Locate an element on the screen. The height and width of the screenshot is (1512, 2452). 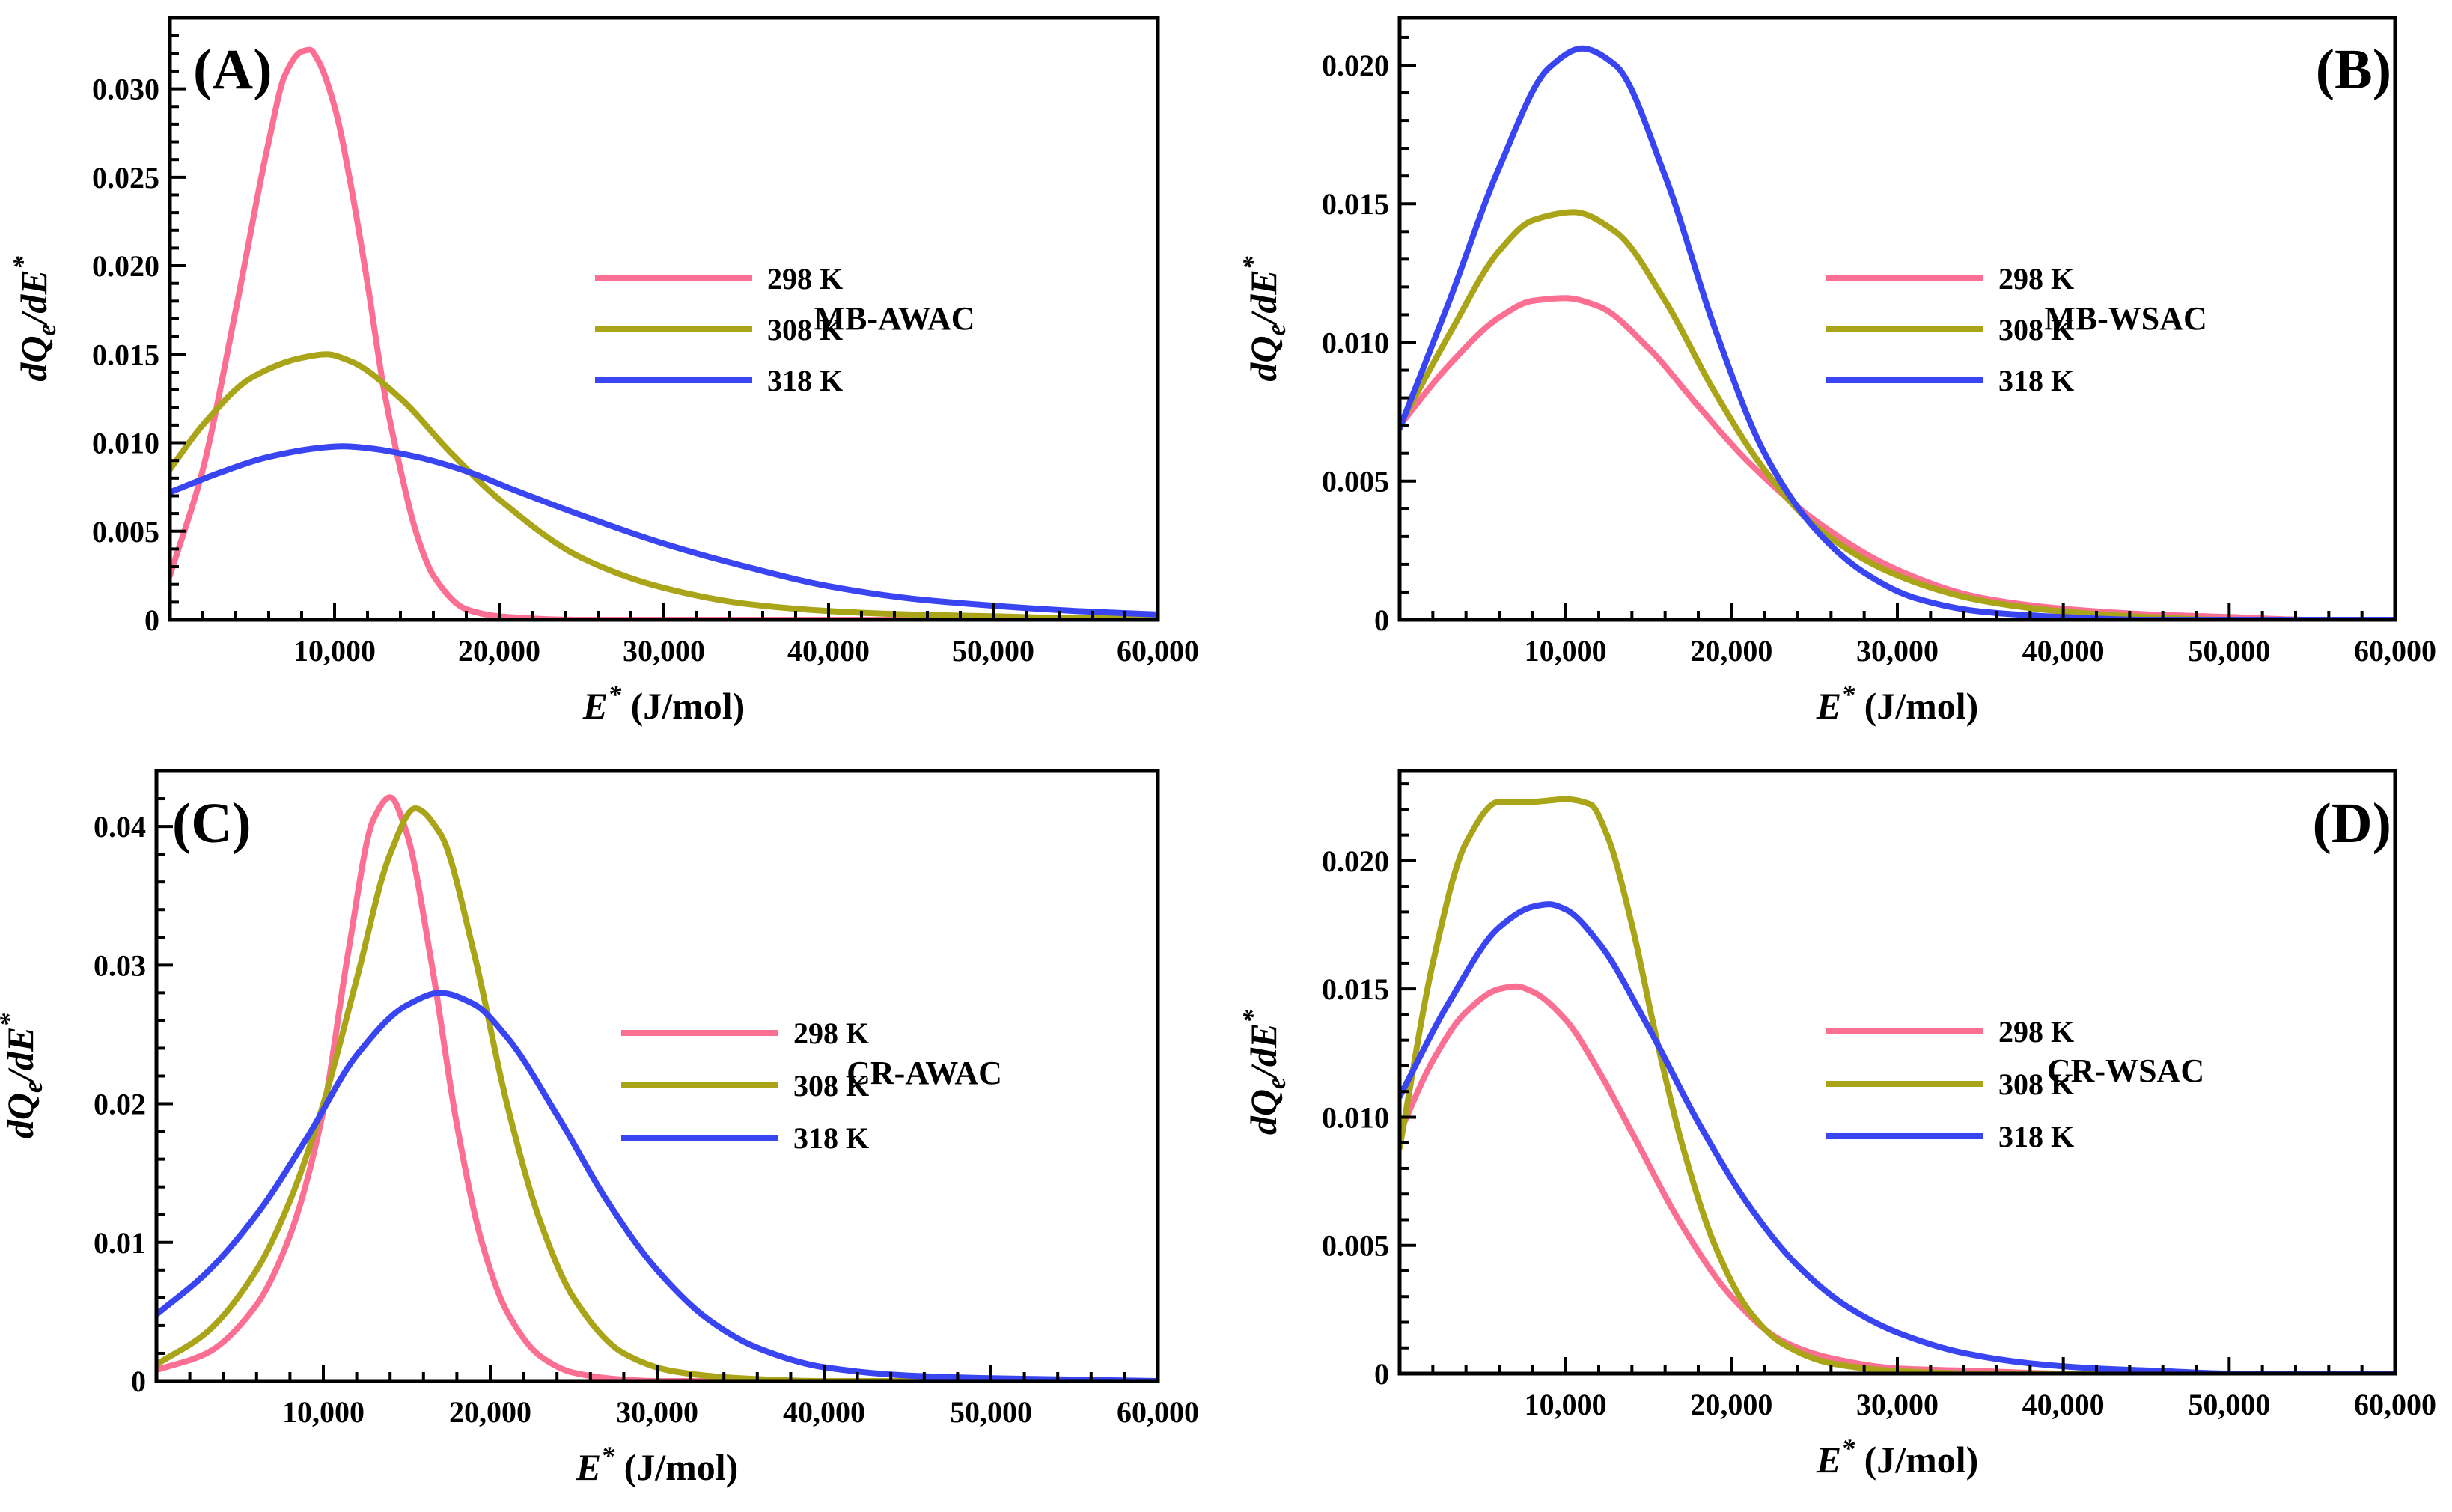
y-tick-label: 0.01 is located at coordinates (120, 1243).